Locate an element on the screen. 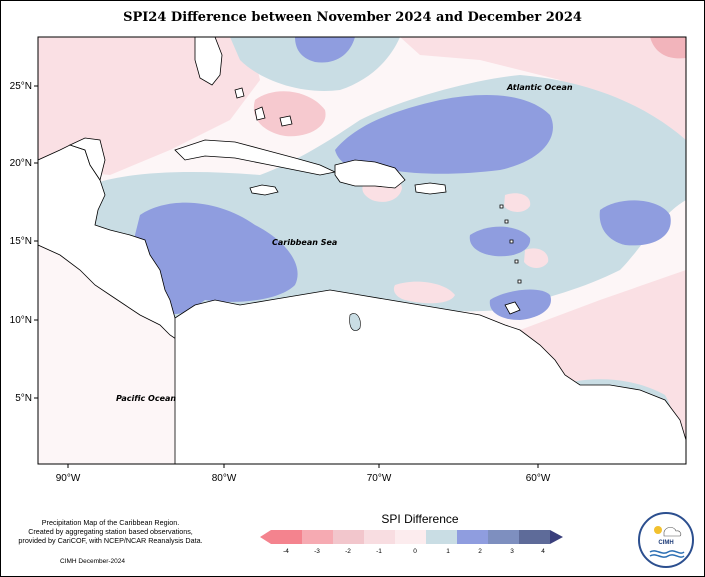 This screenshot has width=705, height=577. land-hispaniola is located at coordinates (370, 174).